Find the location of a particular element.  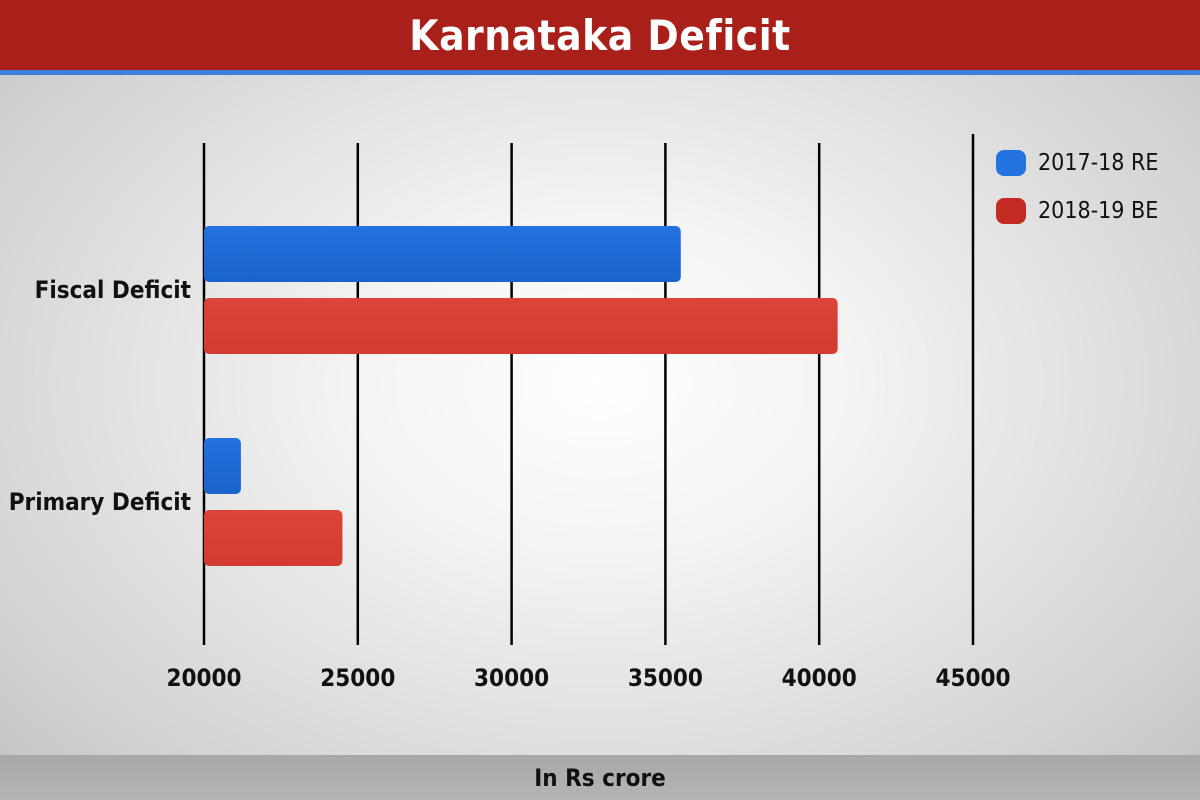

bar-primary-deficit-2018-19-be is located at coordinates (273, 538).